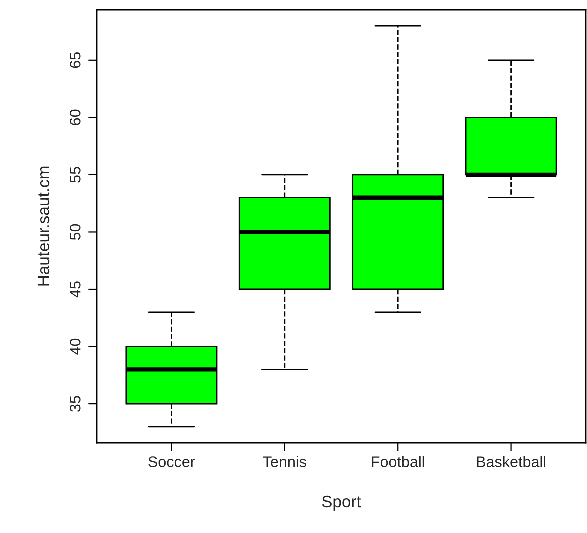 The image size is (587, 533). I want to click on x-tick-label: Soccer, so click(172, 462).